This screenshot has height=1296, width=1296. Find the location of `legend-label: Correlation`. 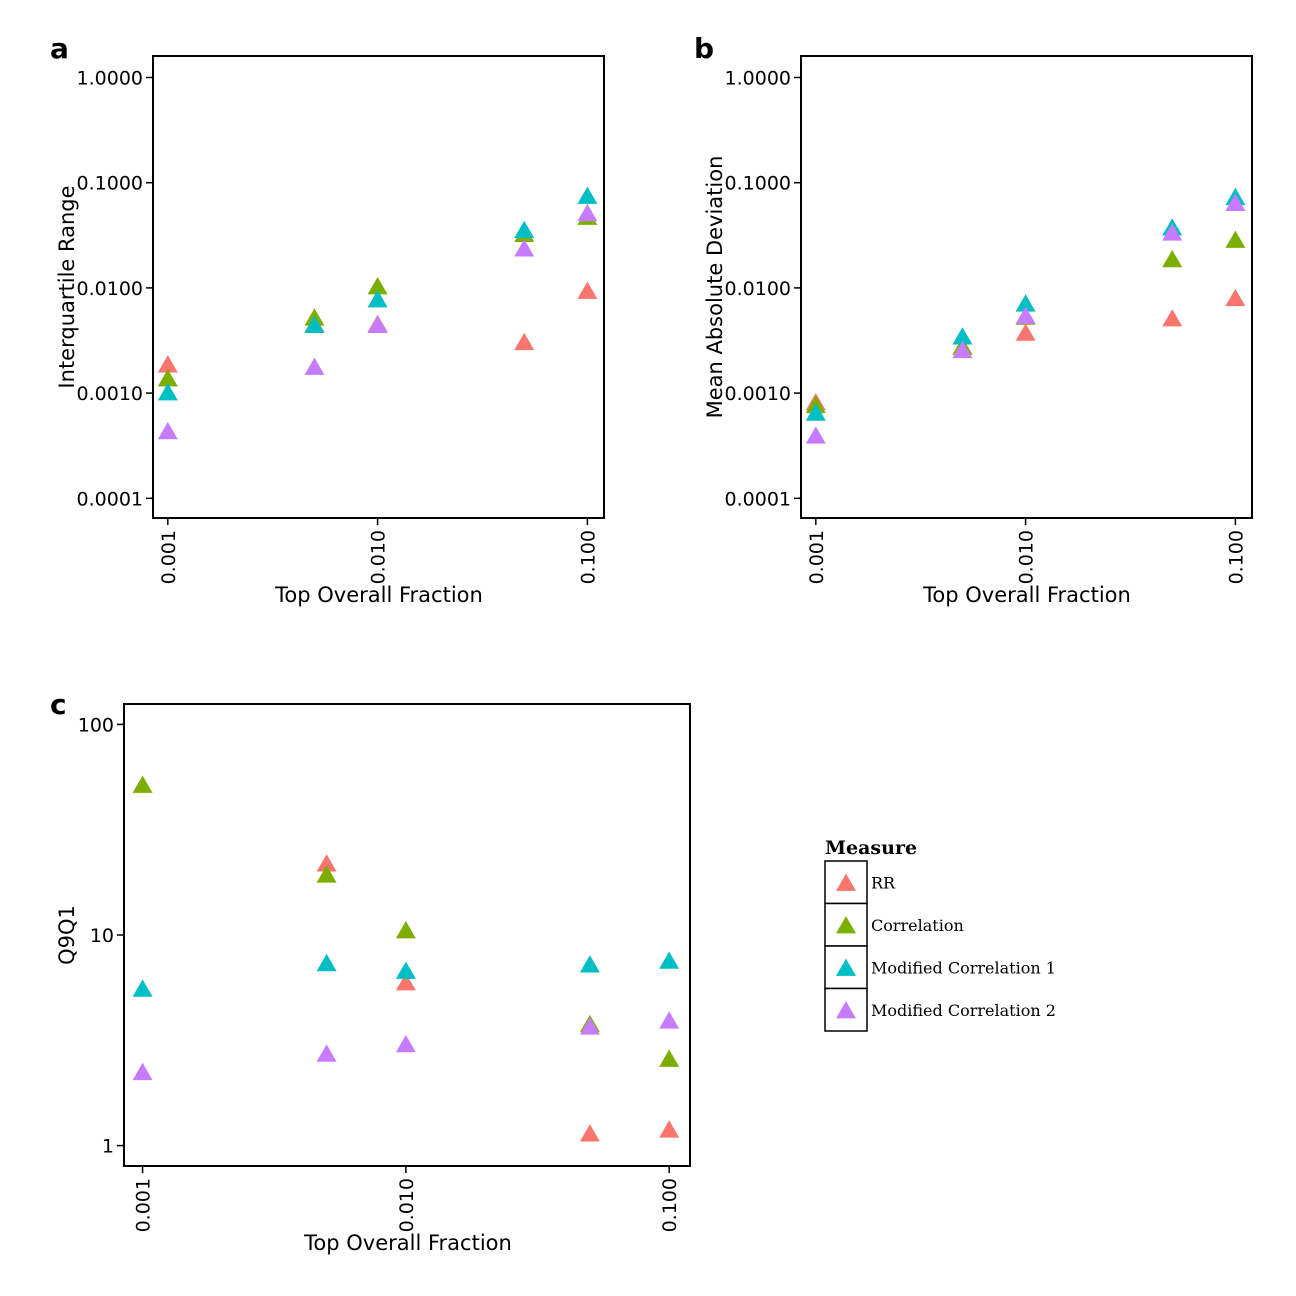

legend-label: Correlation is located at coordinates (917, 925).